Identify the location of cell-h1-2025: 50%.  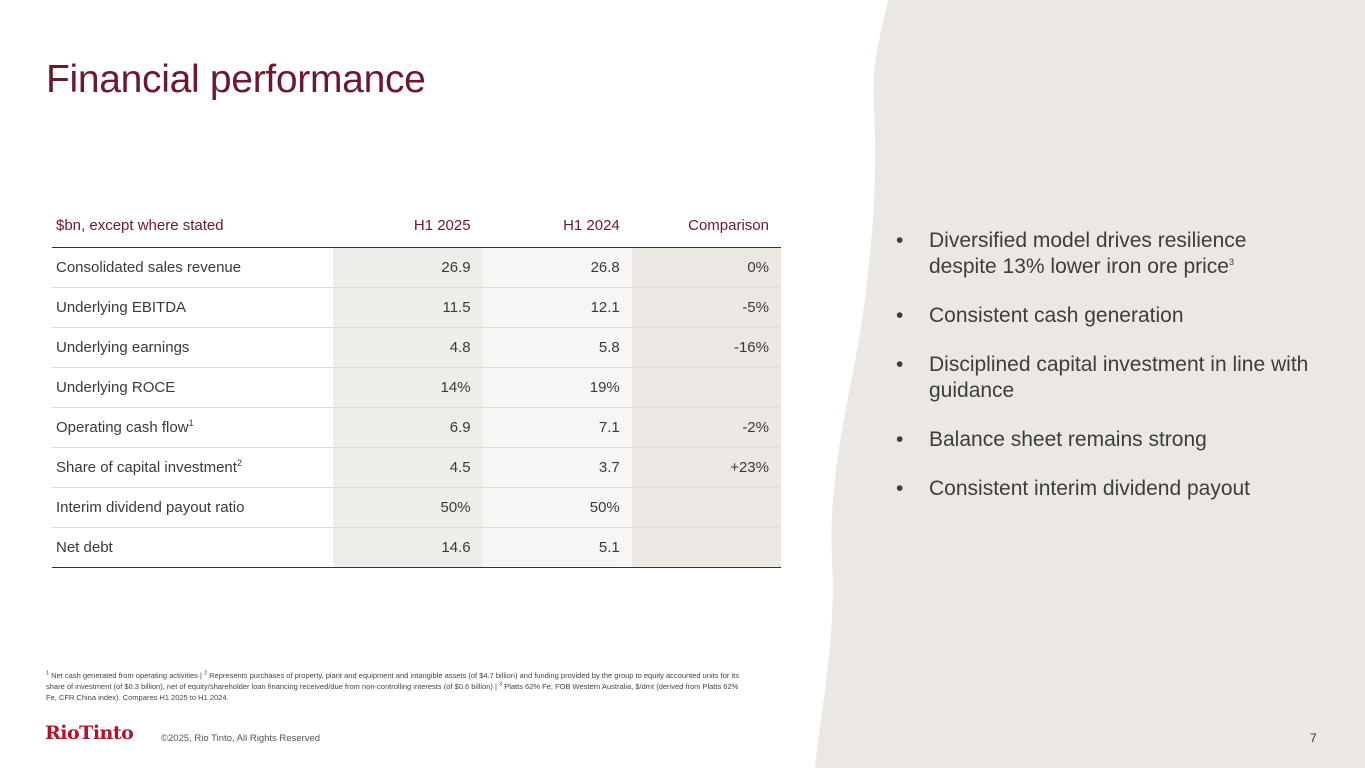
(408, 507).